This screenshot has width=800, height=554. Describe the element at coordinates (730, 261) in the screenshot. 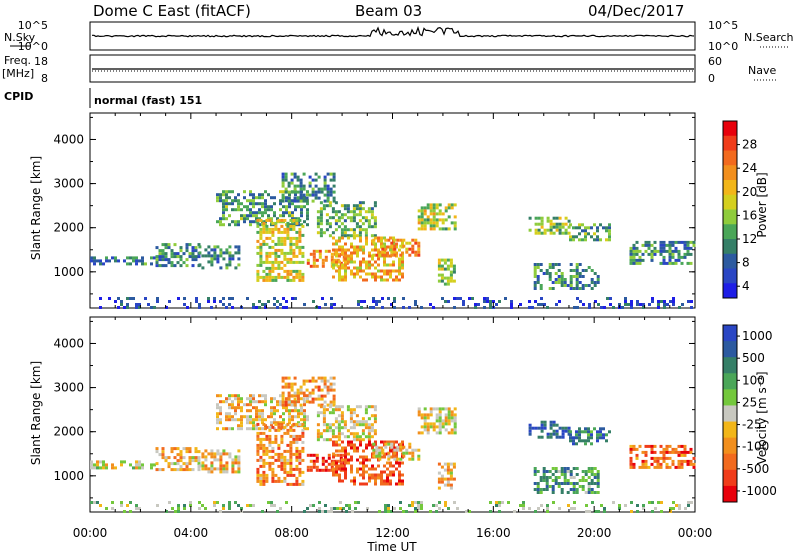

I see `colorbar-segment` at that location.